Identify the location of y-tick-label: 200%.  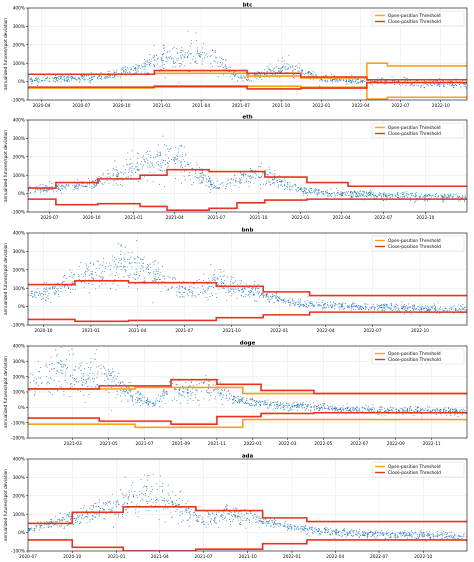
(19, 377).